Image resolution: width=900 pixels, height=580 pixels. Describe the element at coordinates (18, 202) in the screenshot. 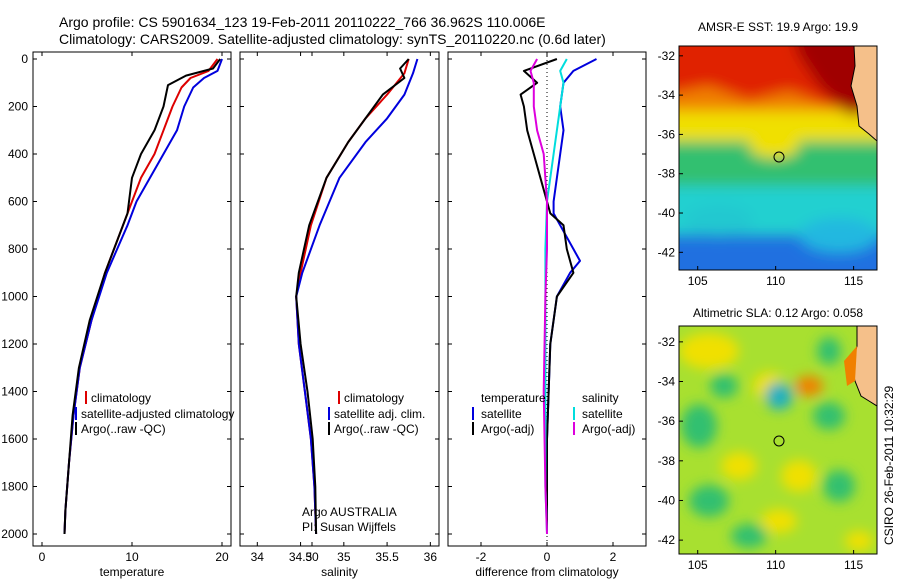

I see `y-tick-label: 600` at that location.